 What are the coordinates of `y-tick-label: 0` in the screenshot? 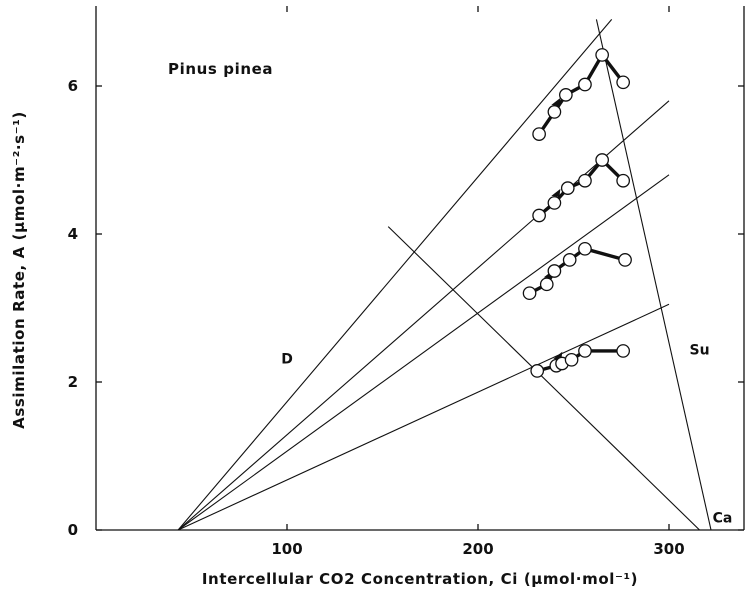 It's located at (73, 530).